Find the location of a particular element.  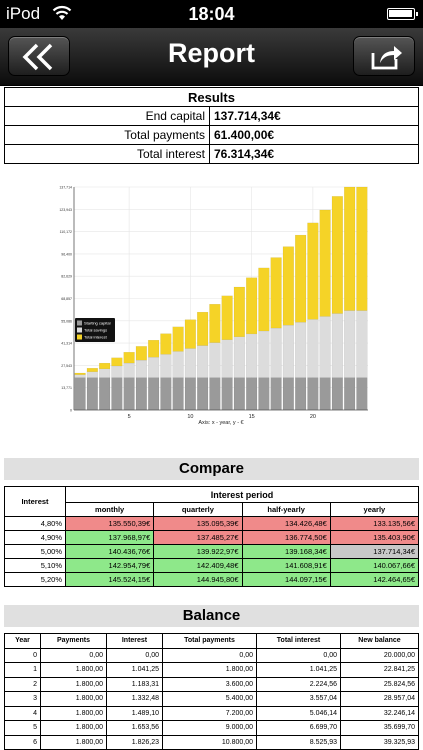

compare-cell: 144.945,80€ is located at coordinates (198, 579).